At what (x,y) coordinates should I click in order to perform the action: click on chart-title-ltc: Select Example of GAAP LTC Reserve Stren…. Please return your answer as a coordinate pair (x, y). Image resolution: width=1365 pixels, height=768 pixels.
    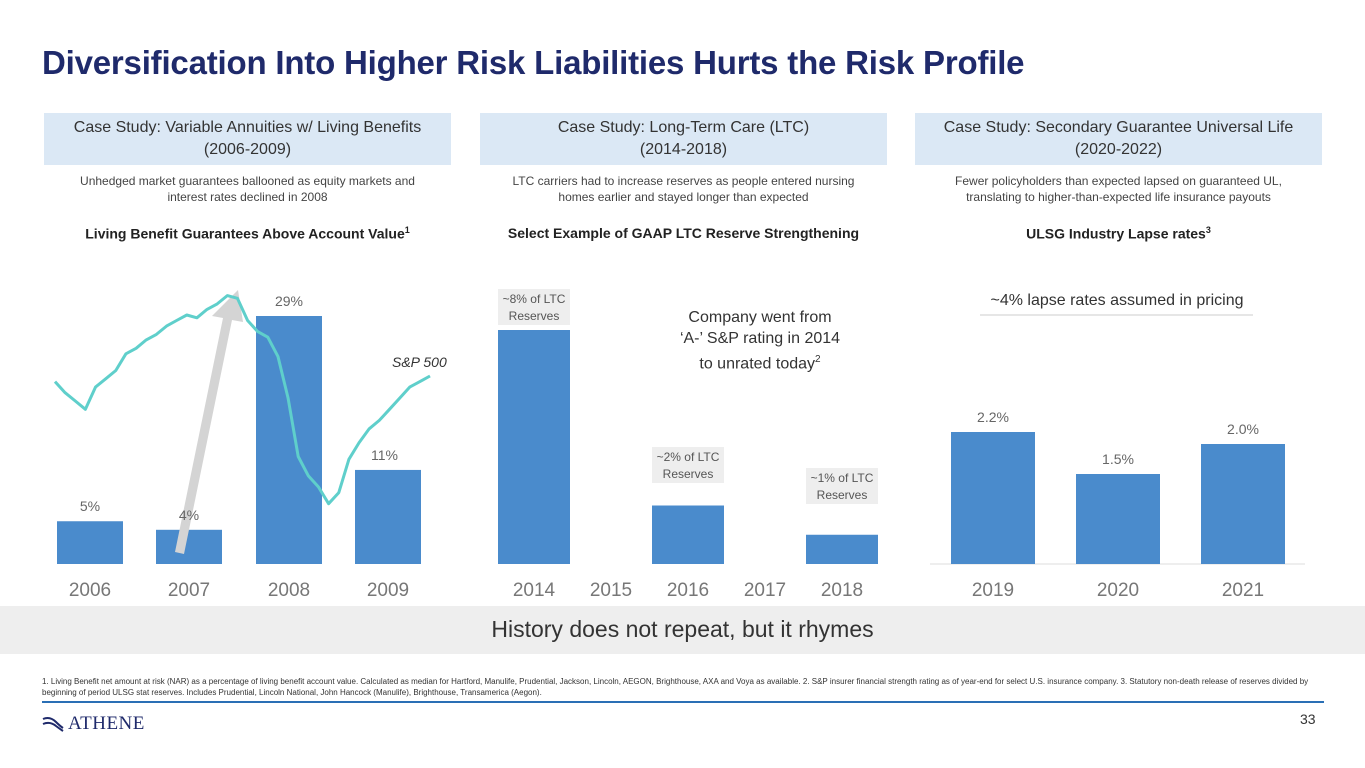
    Looking at the image, I should click on (683, 233).